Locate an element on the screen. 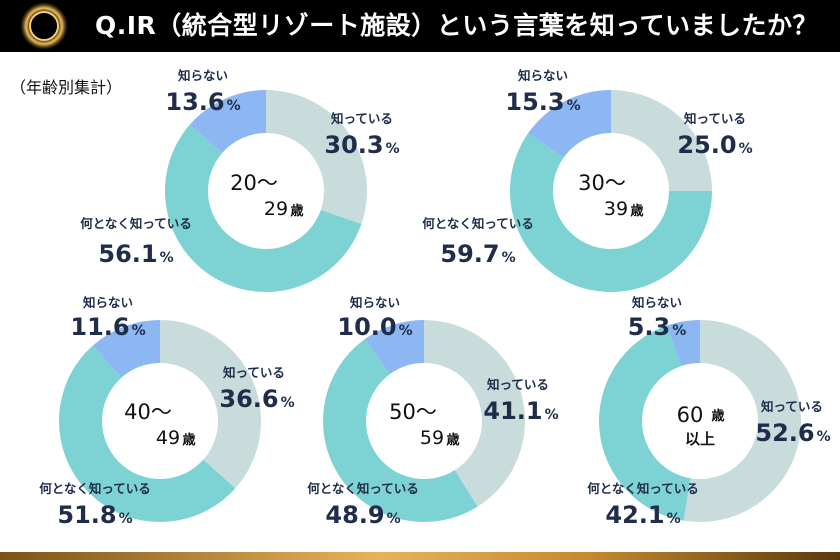  slice-value-dont-know: 5.3% is located at coordinates (657, 327).